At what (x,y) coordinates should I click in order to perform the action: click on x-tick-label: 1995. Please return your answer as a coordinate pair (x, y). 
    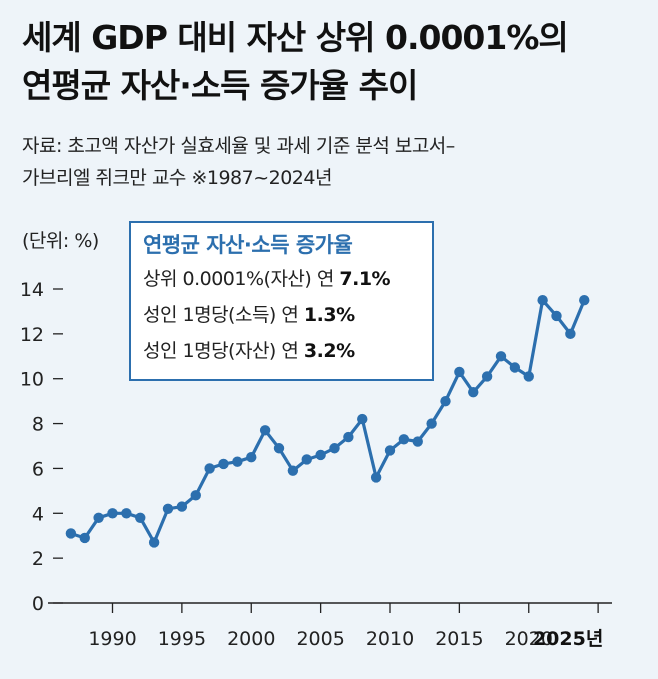
    Looking at the image, I should click on (182, 639).